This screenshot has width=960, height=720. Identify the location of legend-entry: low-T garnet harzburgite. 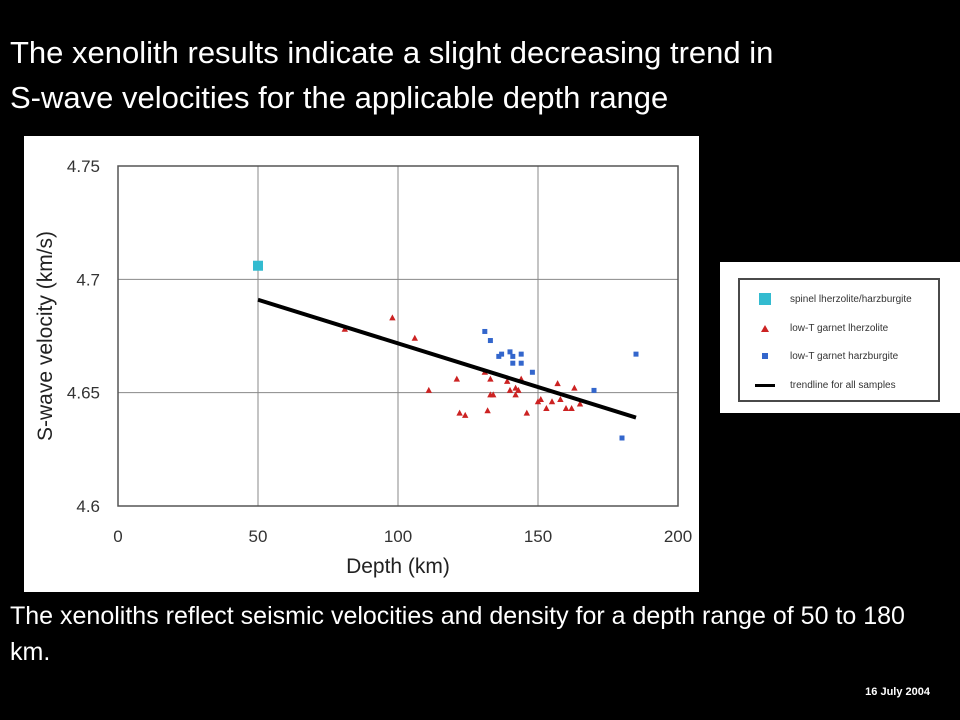
(826, 356).